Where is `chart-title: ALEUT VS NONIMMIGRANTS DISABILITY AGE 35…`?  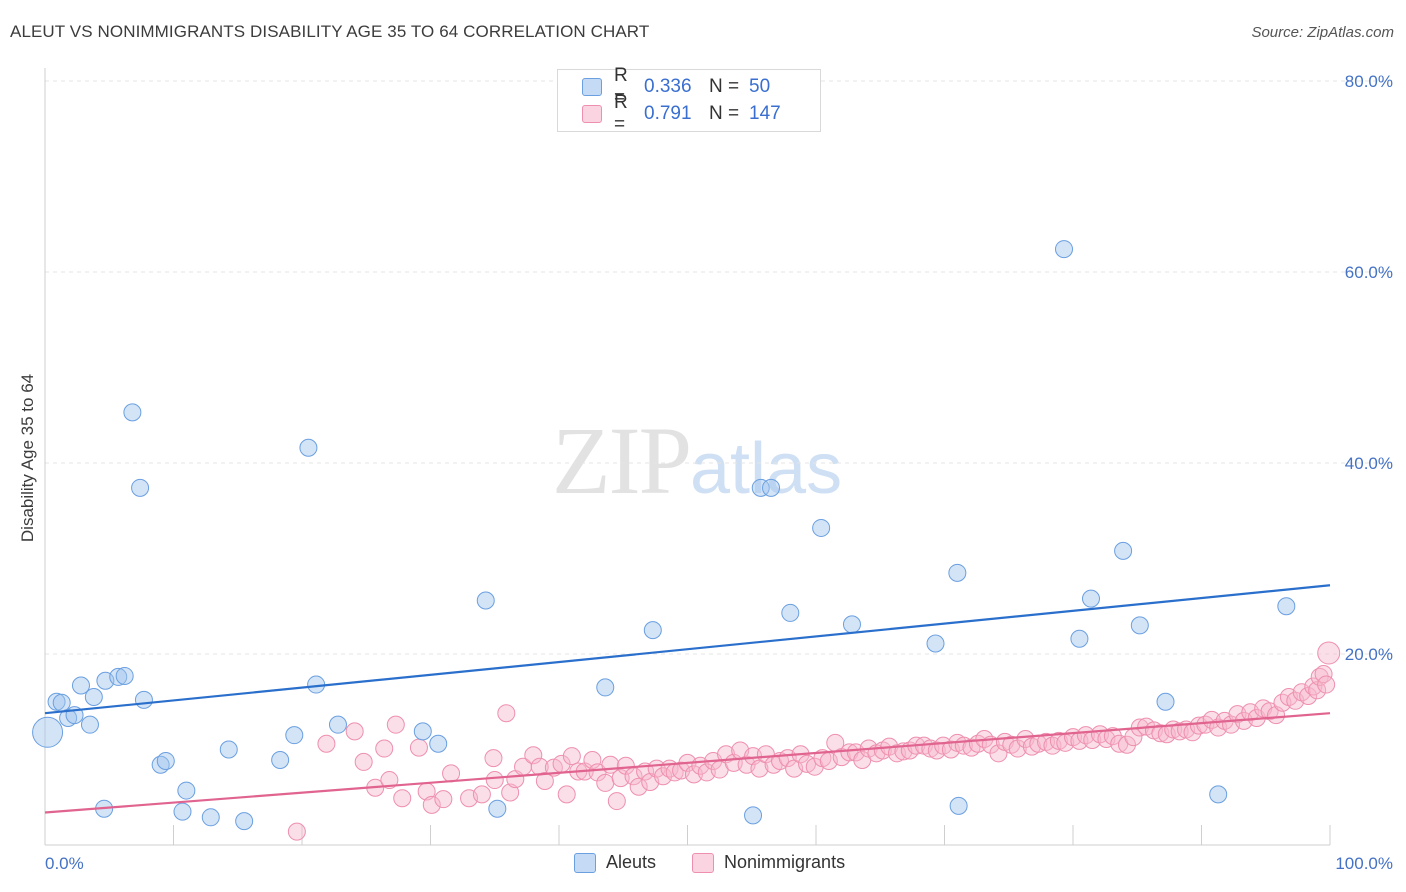 chart-title: ALEUT VS NONIMMIGRANTS DISABILITY AGE 35… is located at coordinates (330, 31).